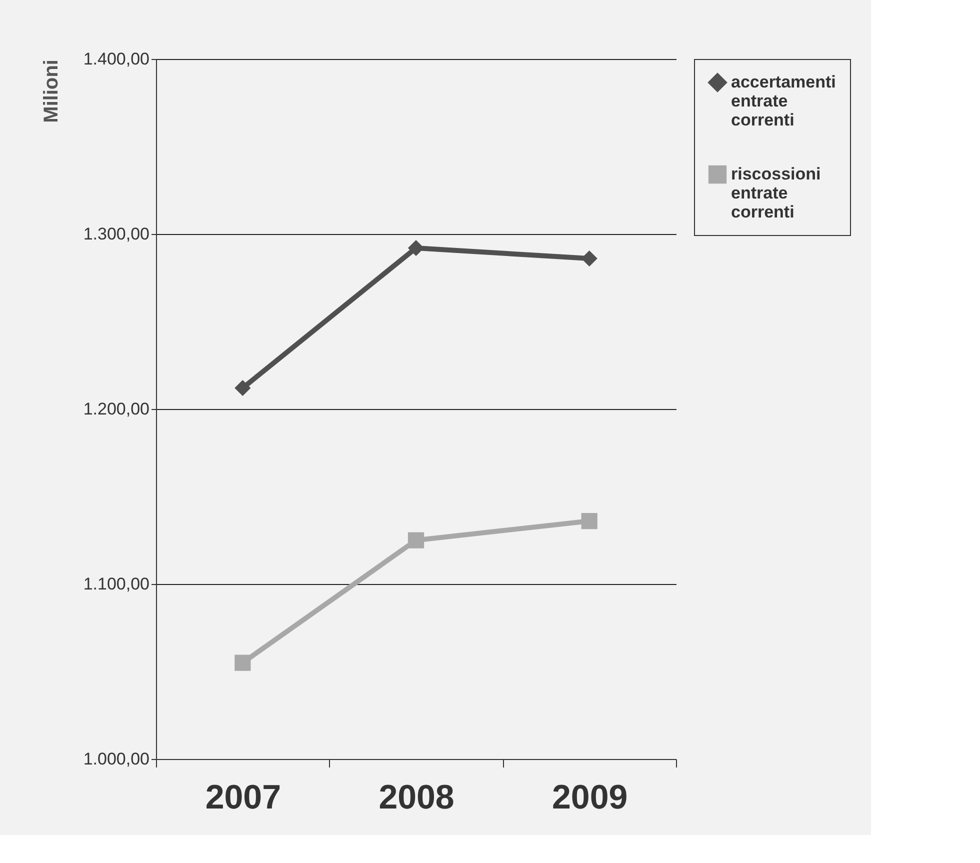 This screenshot has height=863, width=980. I want to click on y-axis-title: Milioni, so click(51, 91).